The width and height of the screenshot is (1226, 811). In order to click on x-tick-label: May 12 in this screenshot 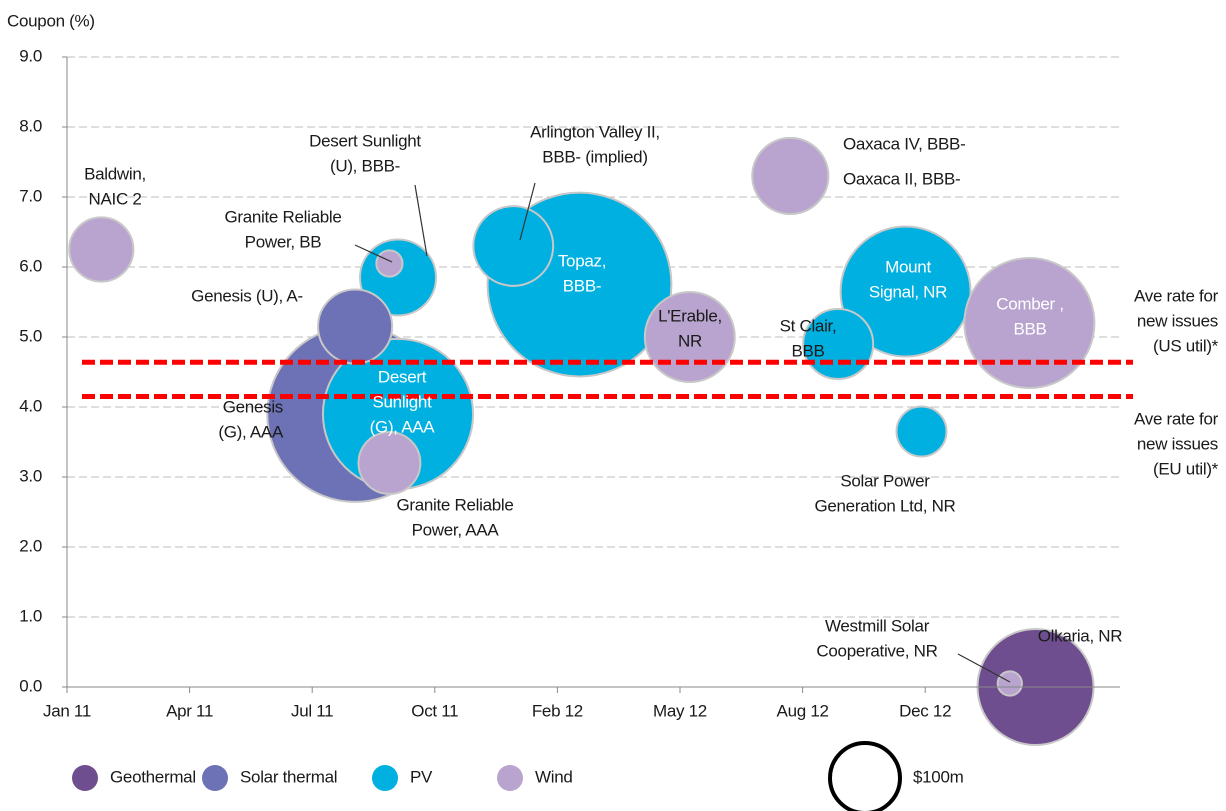, I will do `click(680, 710)`.